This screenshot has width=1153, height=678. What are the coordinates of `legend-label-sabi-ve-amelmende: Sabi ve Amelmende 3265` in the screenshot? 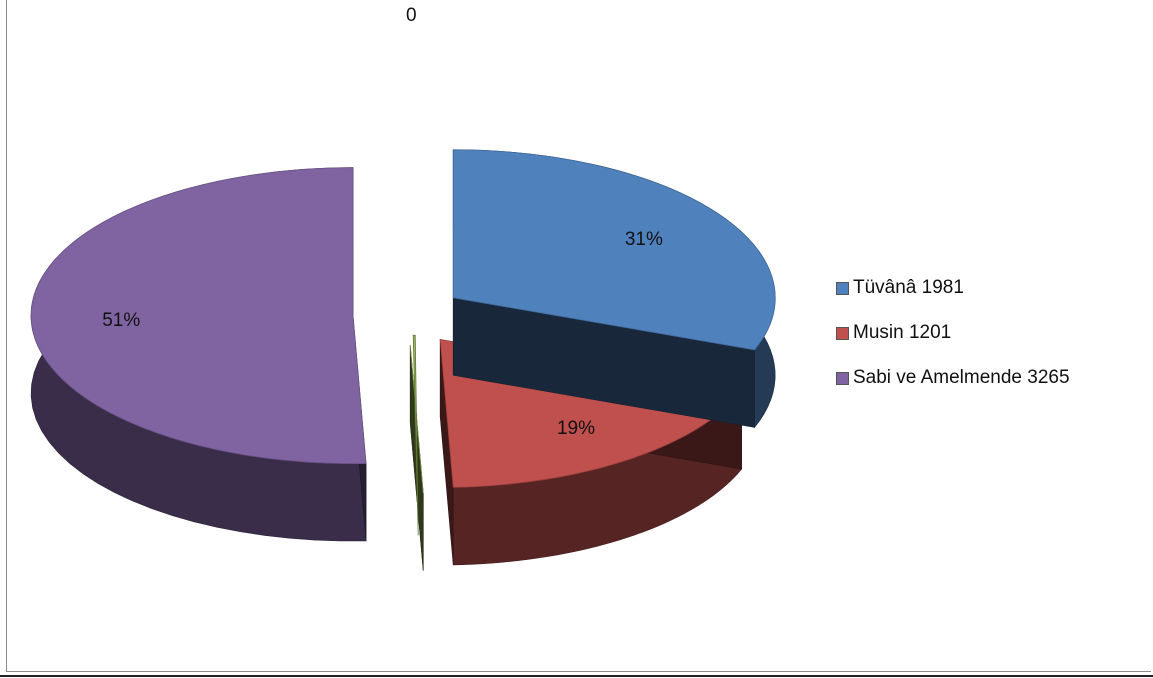 It's located at (961, 377).